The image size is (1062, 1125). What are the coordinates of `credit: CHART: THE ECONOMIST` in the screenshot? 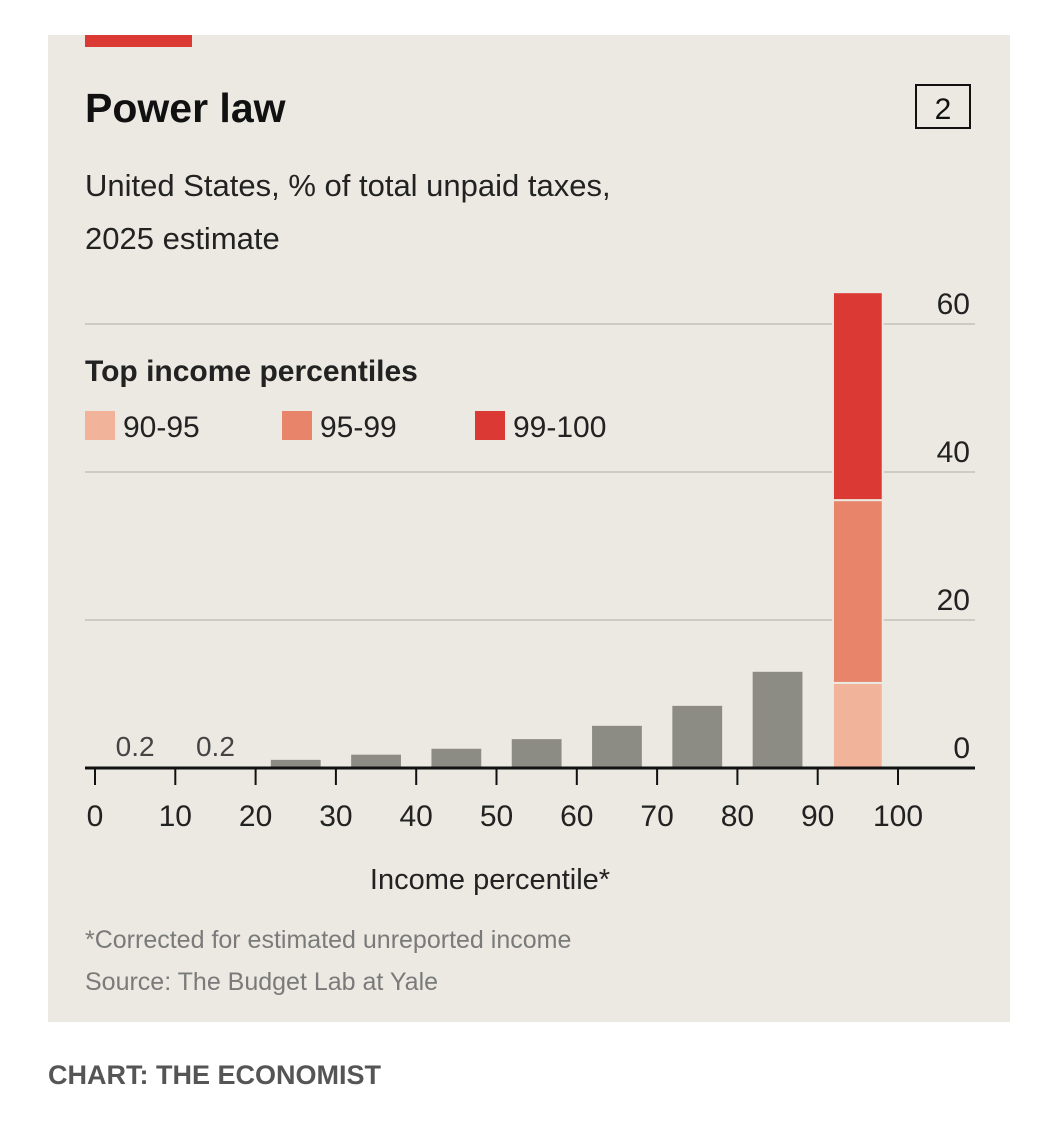 It's located at (214, 1075).